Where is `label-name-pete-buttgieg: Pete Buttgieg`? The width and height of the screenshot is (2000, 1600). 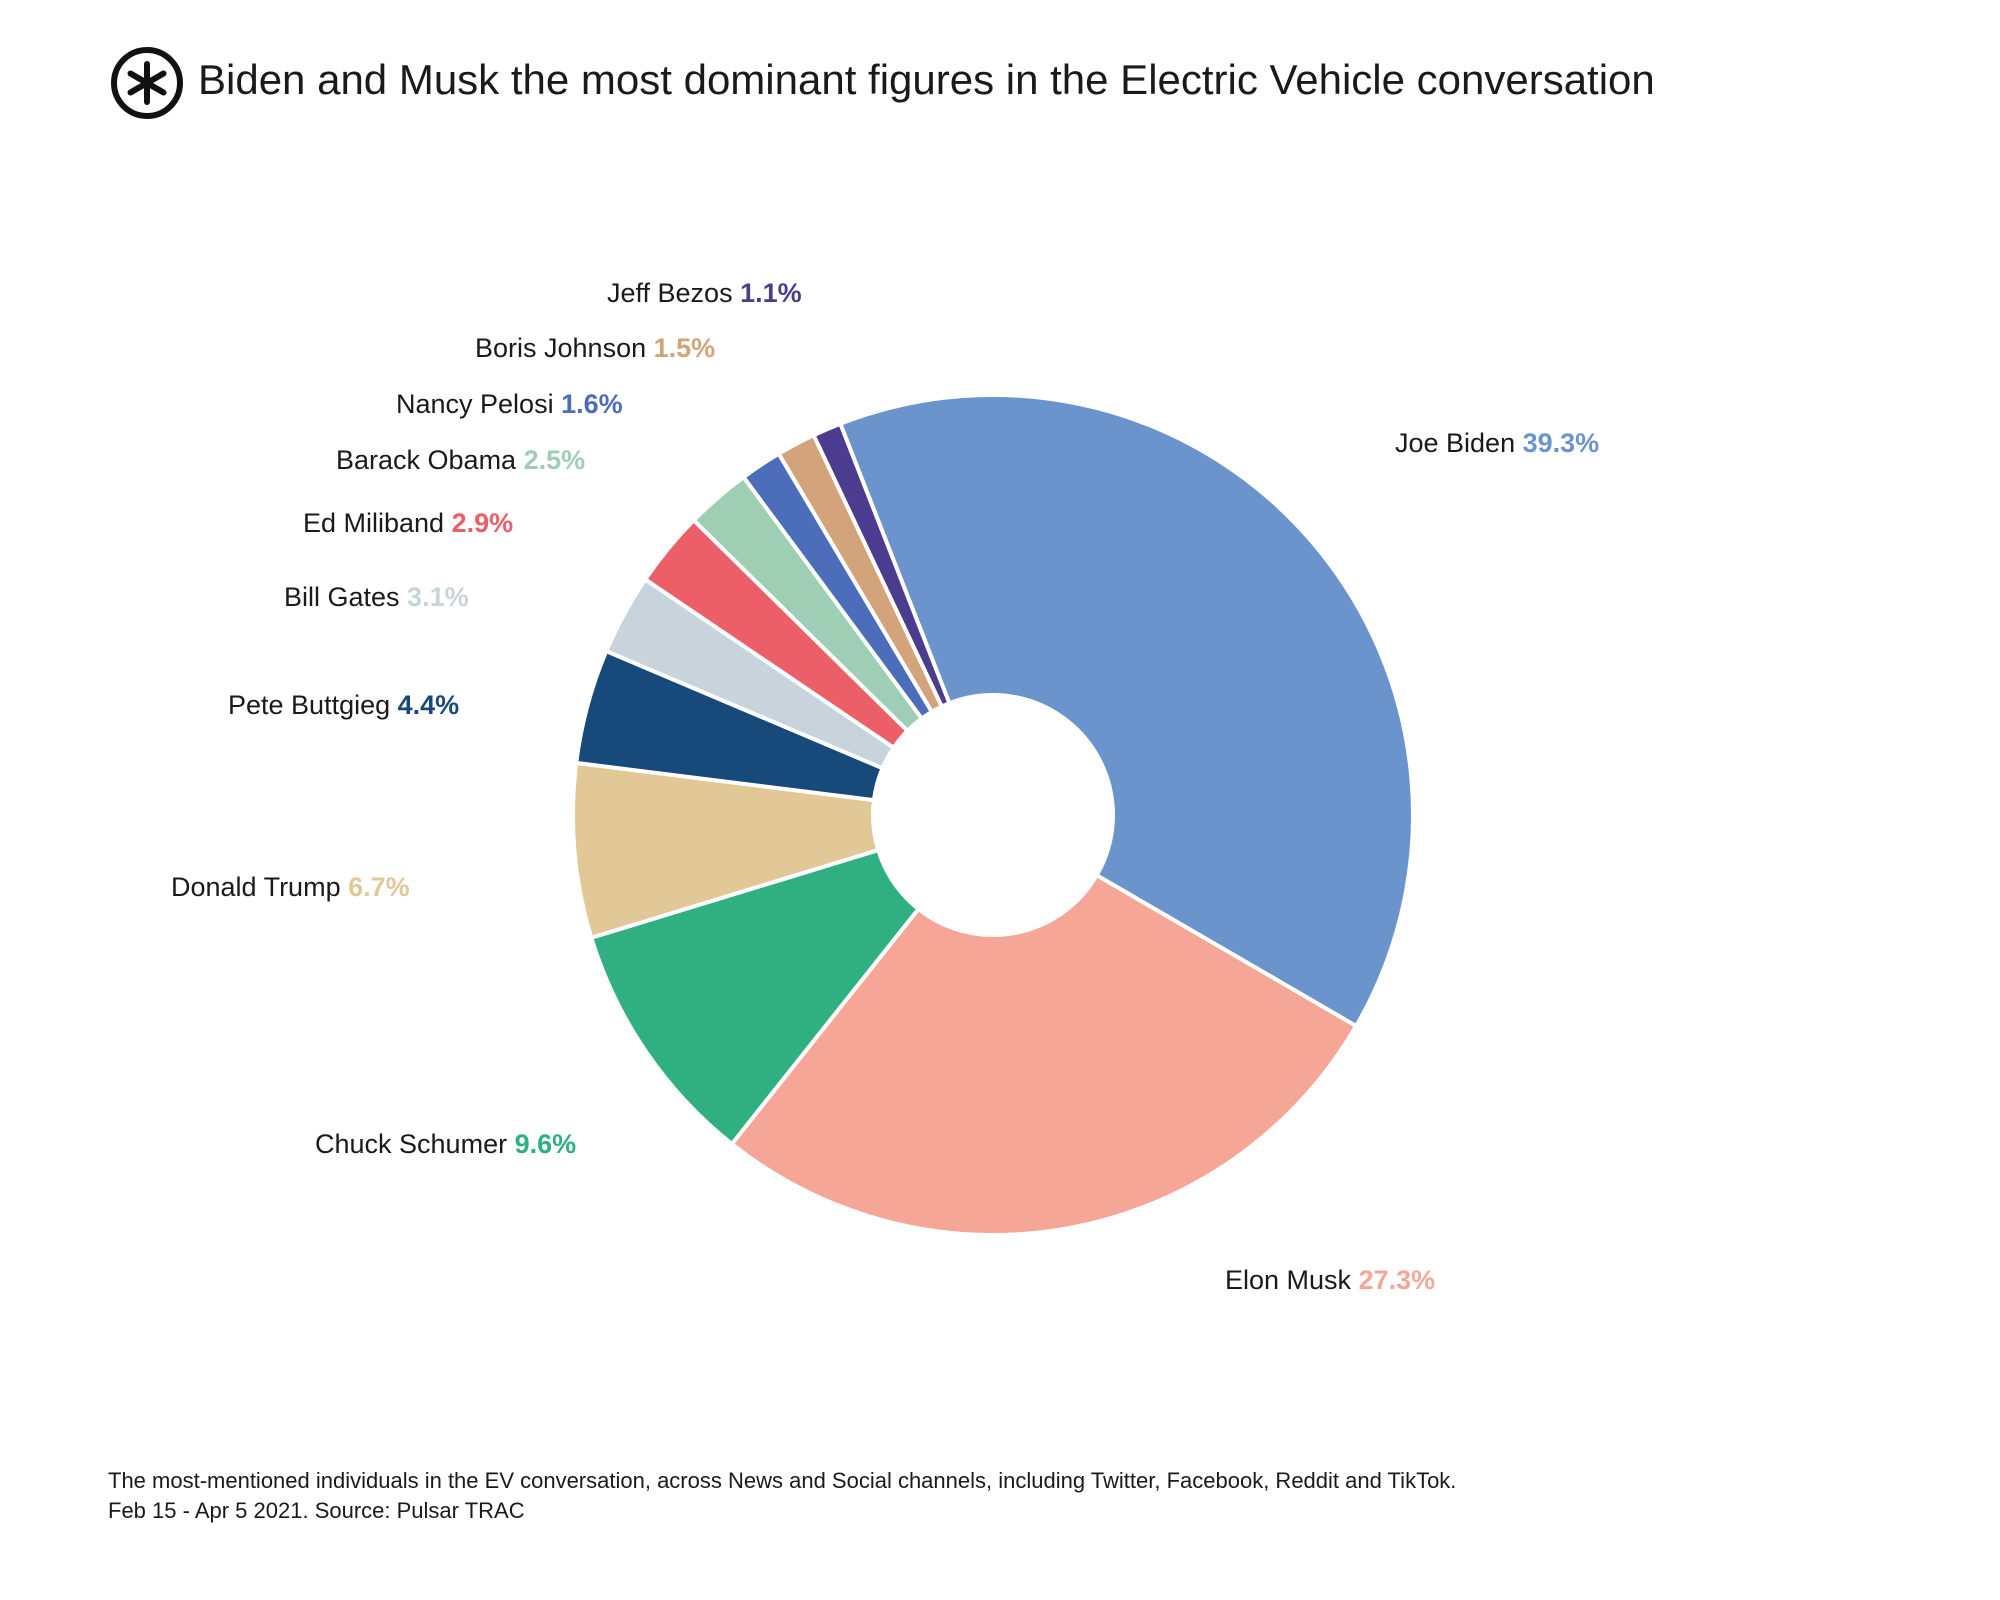 label-name-pete-buttgieg: Pete Buttgieg is located at coordinates (313, 705).